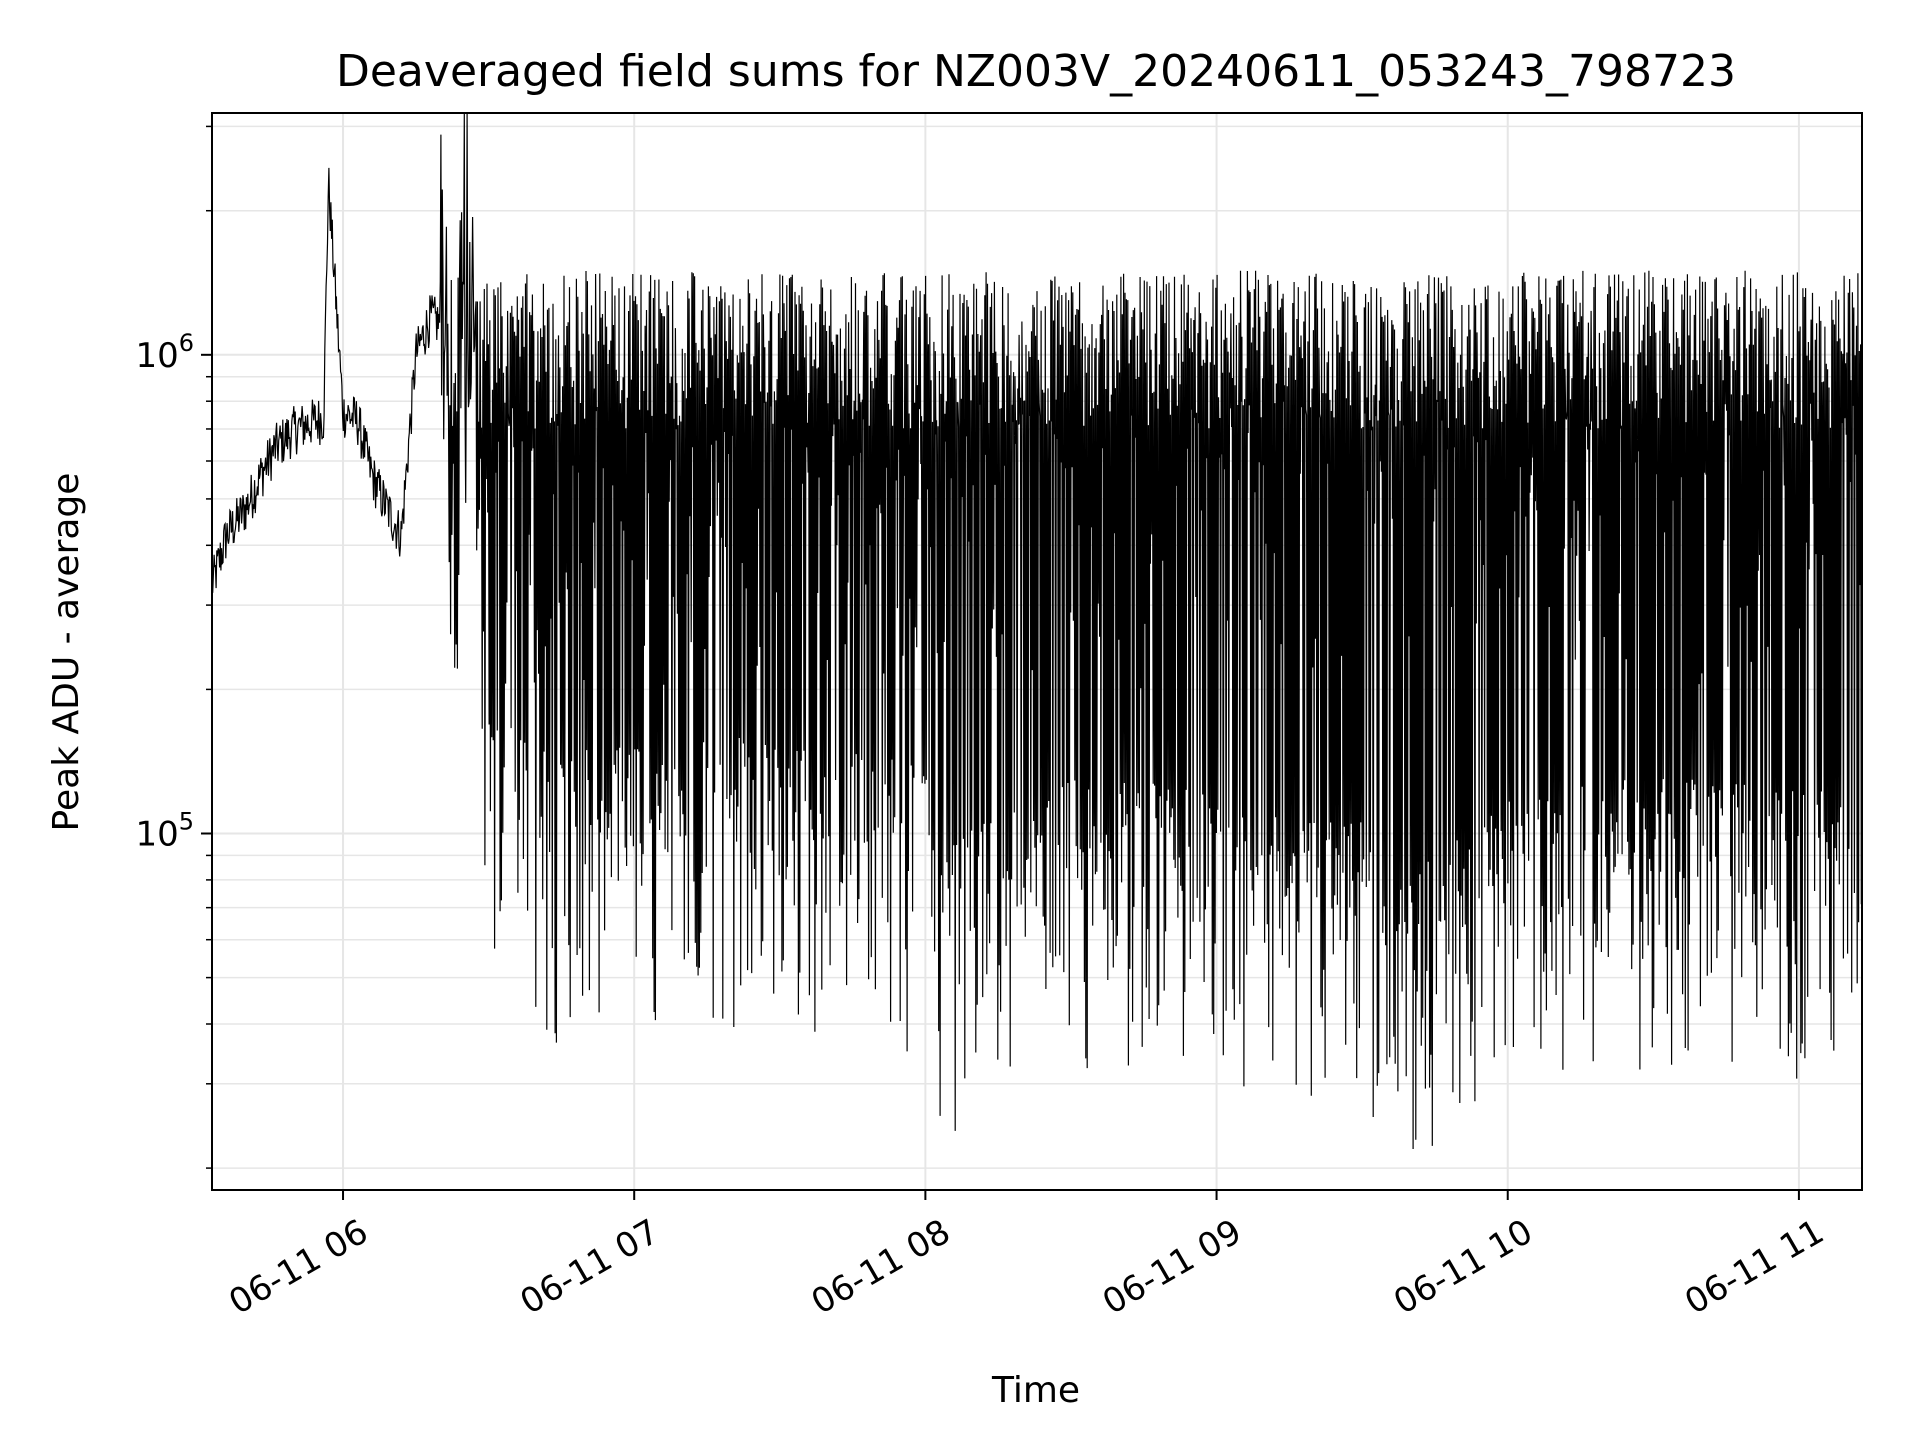 The image size is (1920, 1440). I want to click on y-tick-label: 10⁶, so click(164, 352).